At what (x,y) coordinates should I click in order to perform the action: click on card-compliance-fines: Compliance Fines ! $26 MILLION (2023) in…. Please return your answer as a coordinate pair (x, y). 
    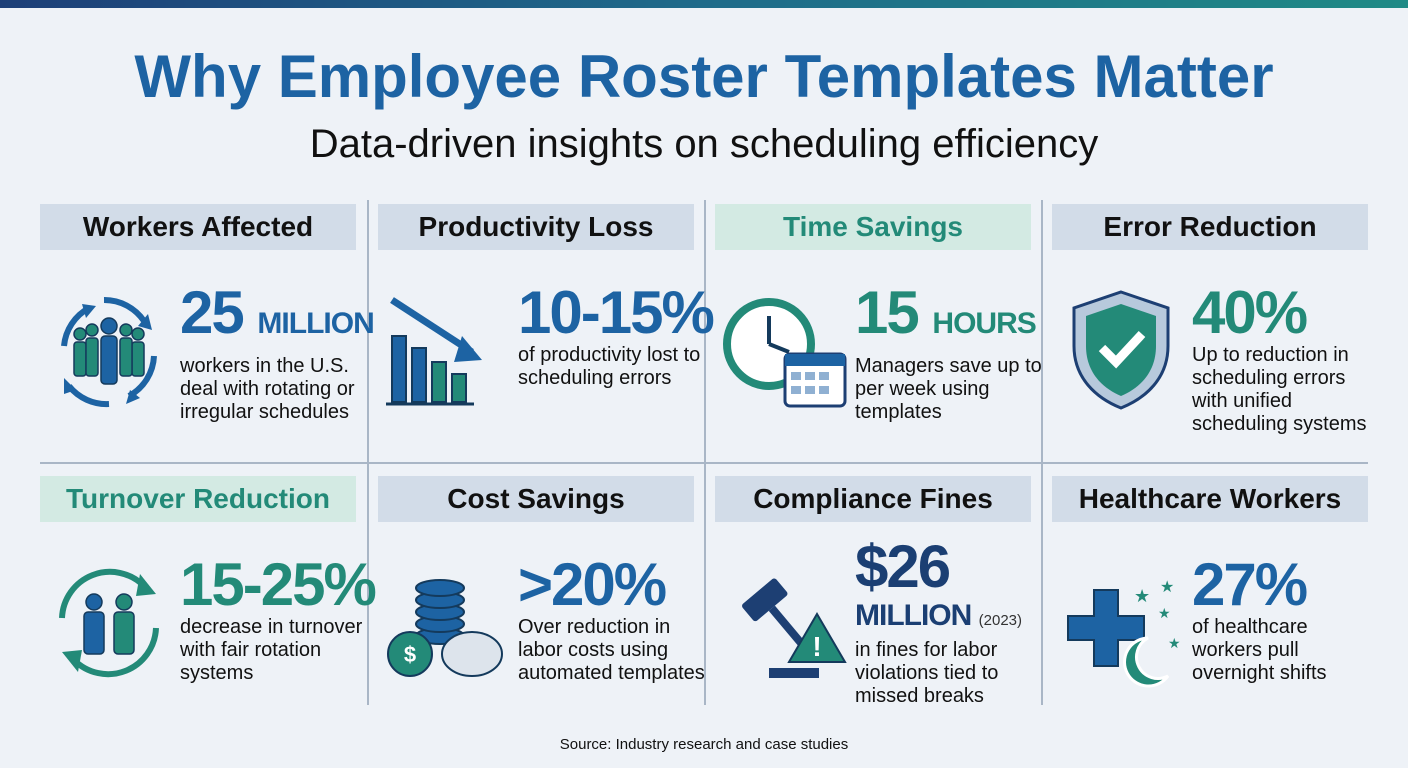
    Looking at the image, I should click on (873, 601).